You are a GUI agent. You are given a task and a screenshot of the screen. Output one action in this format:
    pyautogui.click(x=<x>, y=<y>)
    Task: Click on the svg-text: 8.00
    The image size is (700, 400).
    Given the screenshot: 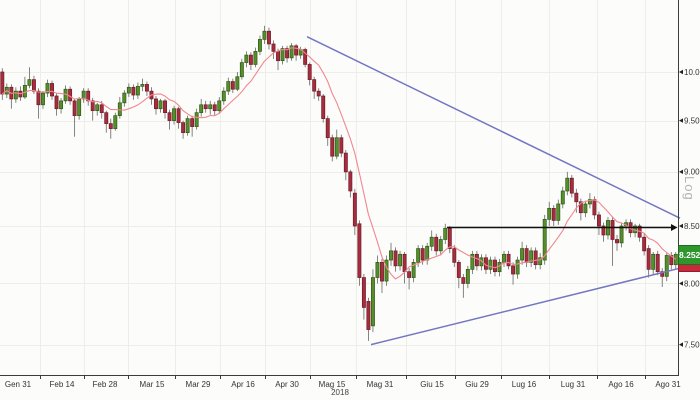 What is the action you would take?
    pyautogui.click(x=692, y=283)
    